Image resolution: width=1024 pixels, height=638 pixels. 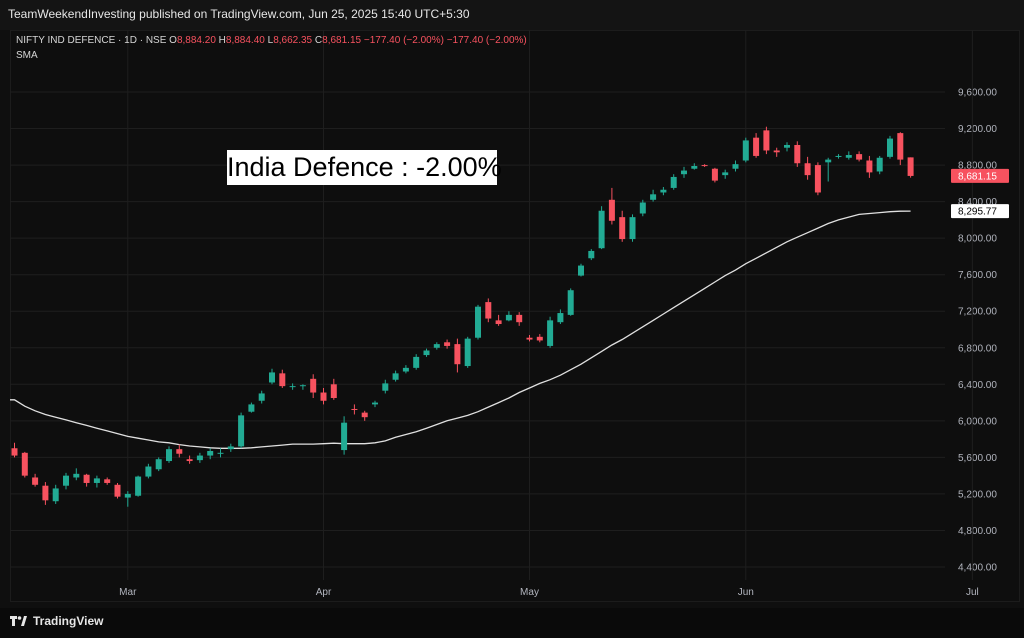 What do you see at coordinates (403, 40) in the screenshot?
I see `change-value: −177.40 (−2.00%)` at bounding box center [403, 40].